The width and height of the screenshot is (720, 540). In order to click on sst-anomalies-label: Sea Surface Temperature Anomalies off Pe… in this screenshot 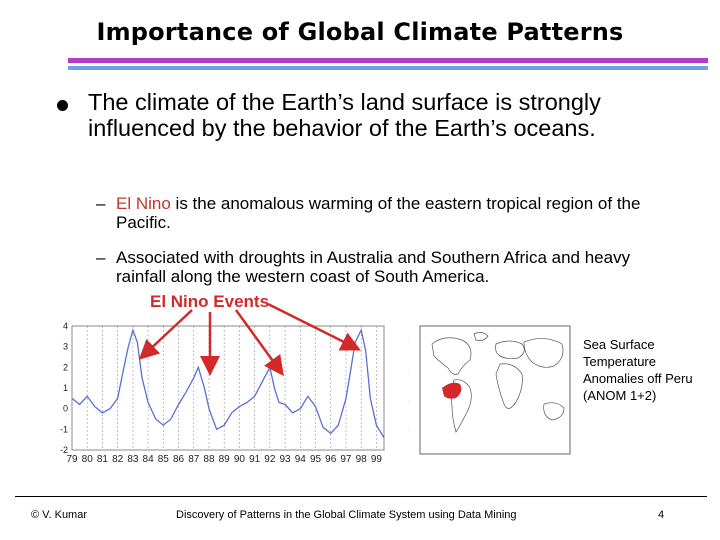, I will do `click(638, 370)`.